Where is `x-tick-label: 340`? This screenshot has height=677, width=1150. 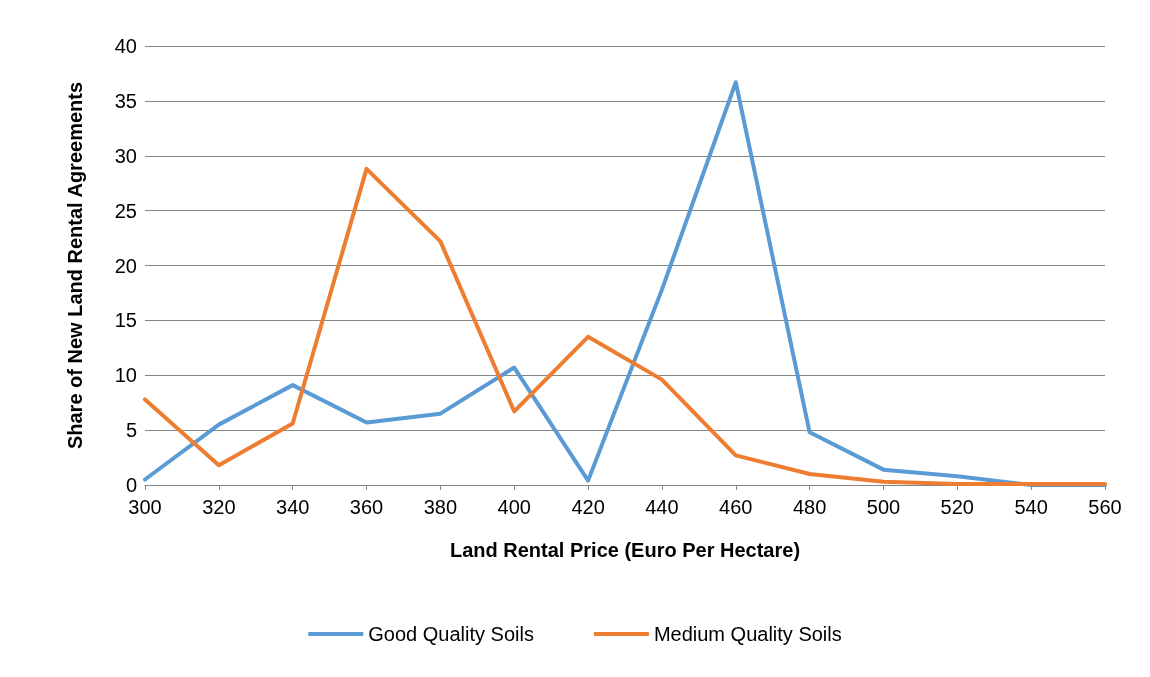 x-tick-label: 340 is located at coordinates (293, 507).